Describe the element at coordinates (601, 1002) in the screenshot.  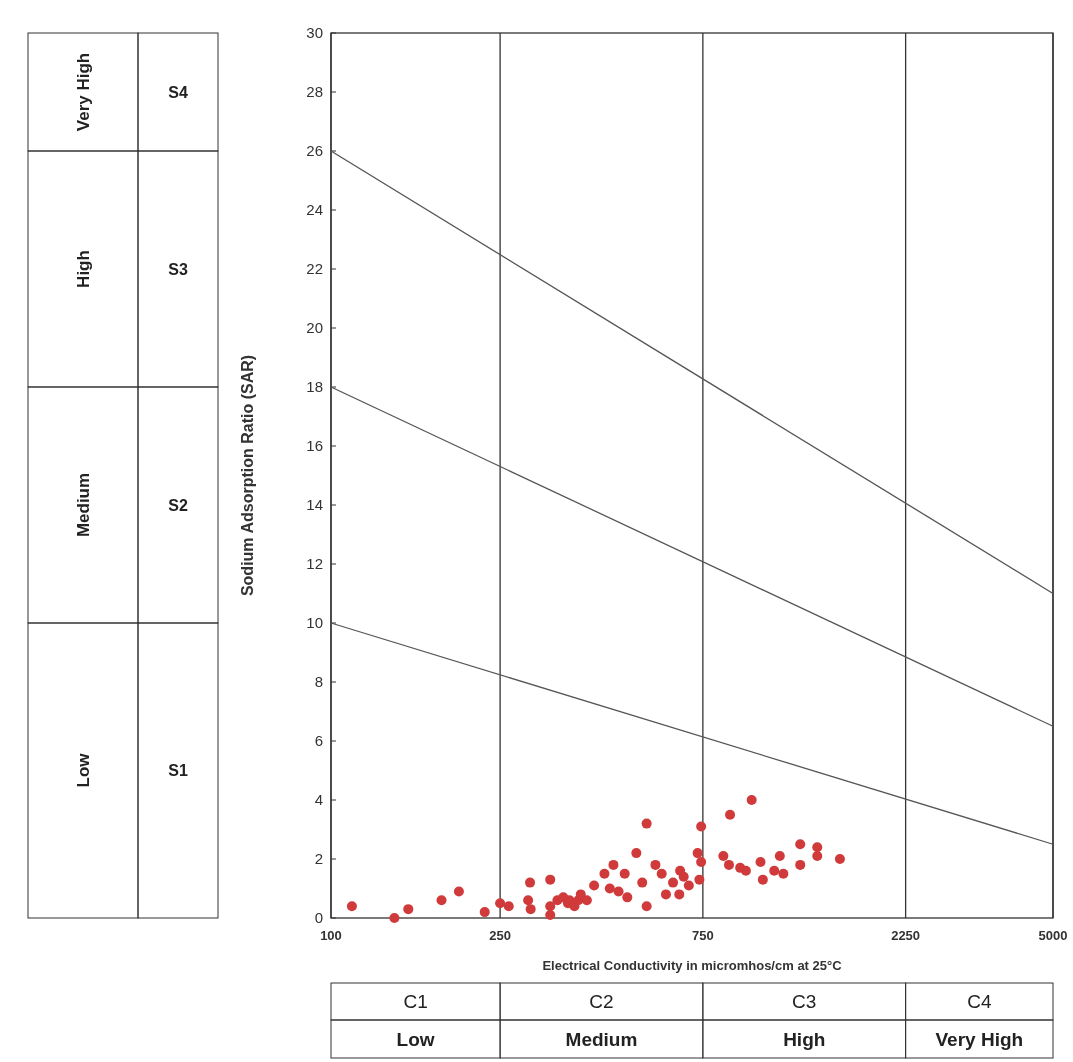
I see `text: C2` at that location.